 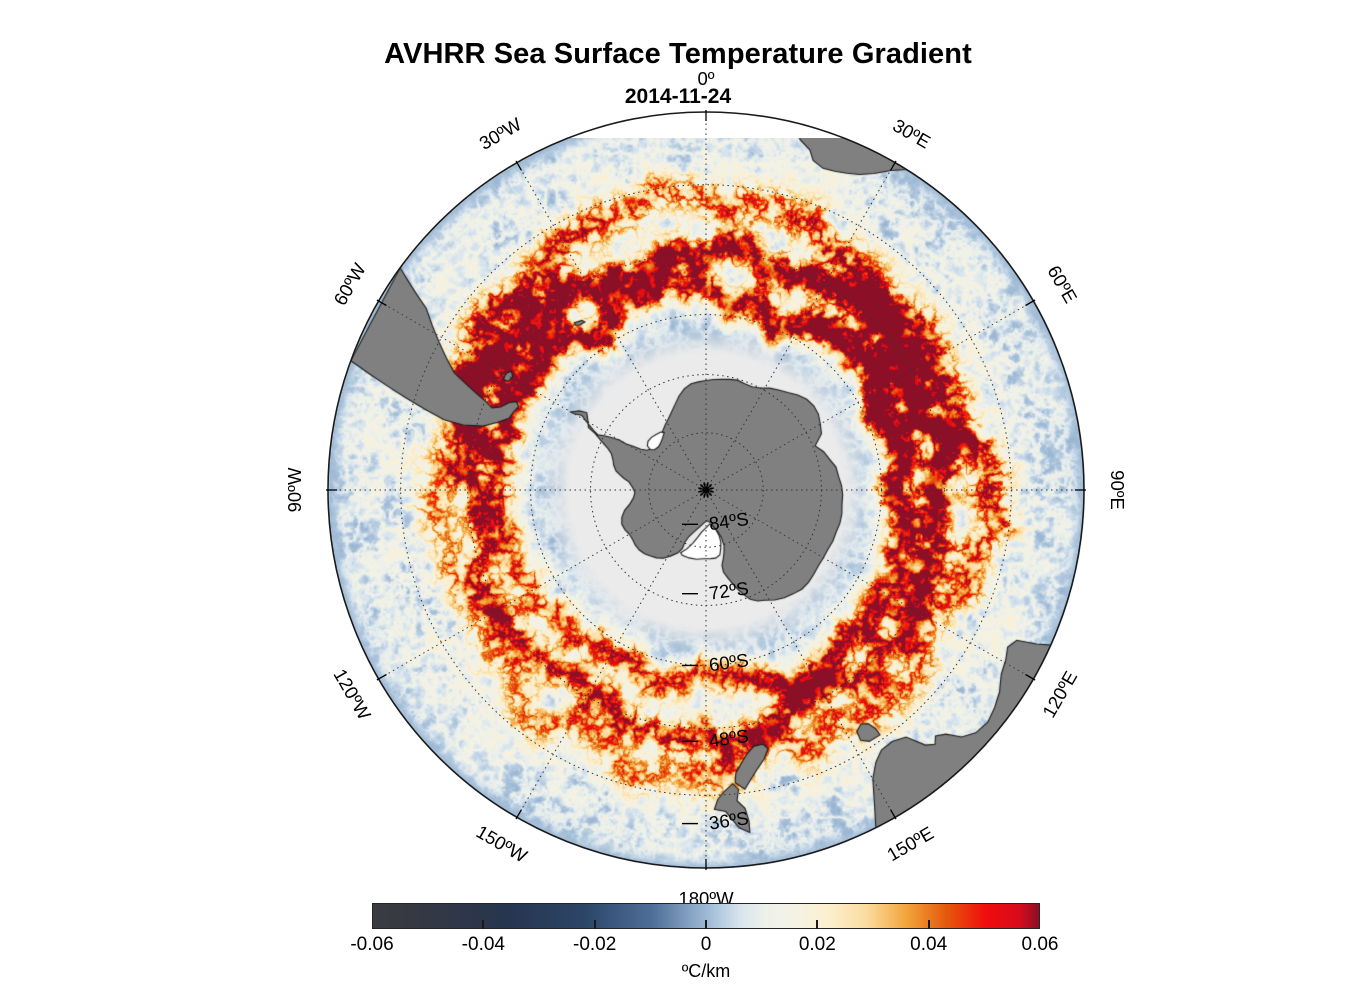 I want to click on colorbar-tick-label: 0, so click(x=706, y=944).